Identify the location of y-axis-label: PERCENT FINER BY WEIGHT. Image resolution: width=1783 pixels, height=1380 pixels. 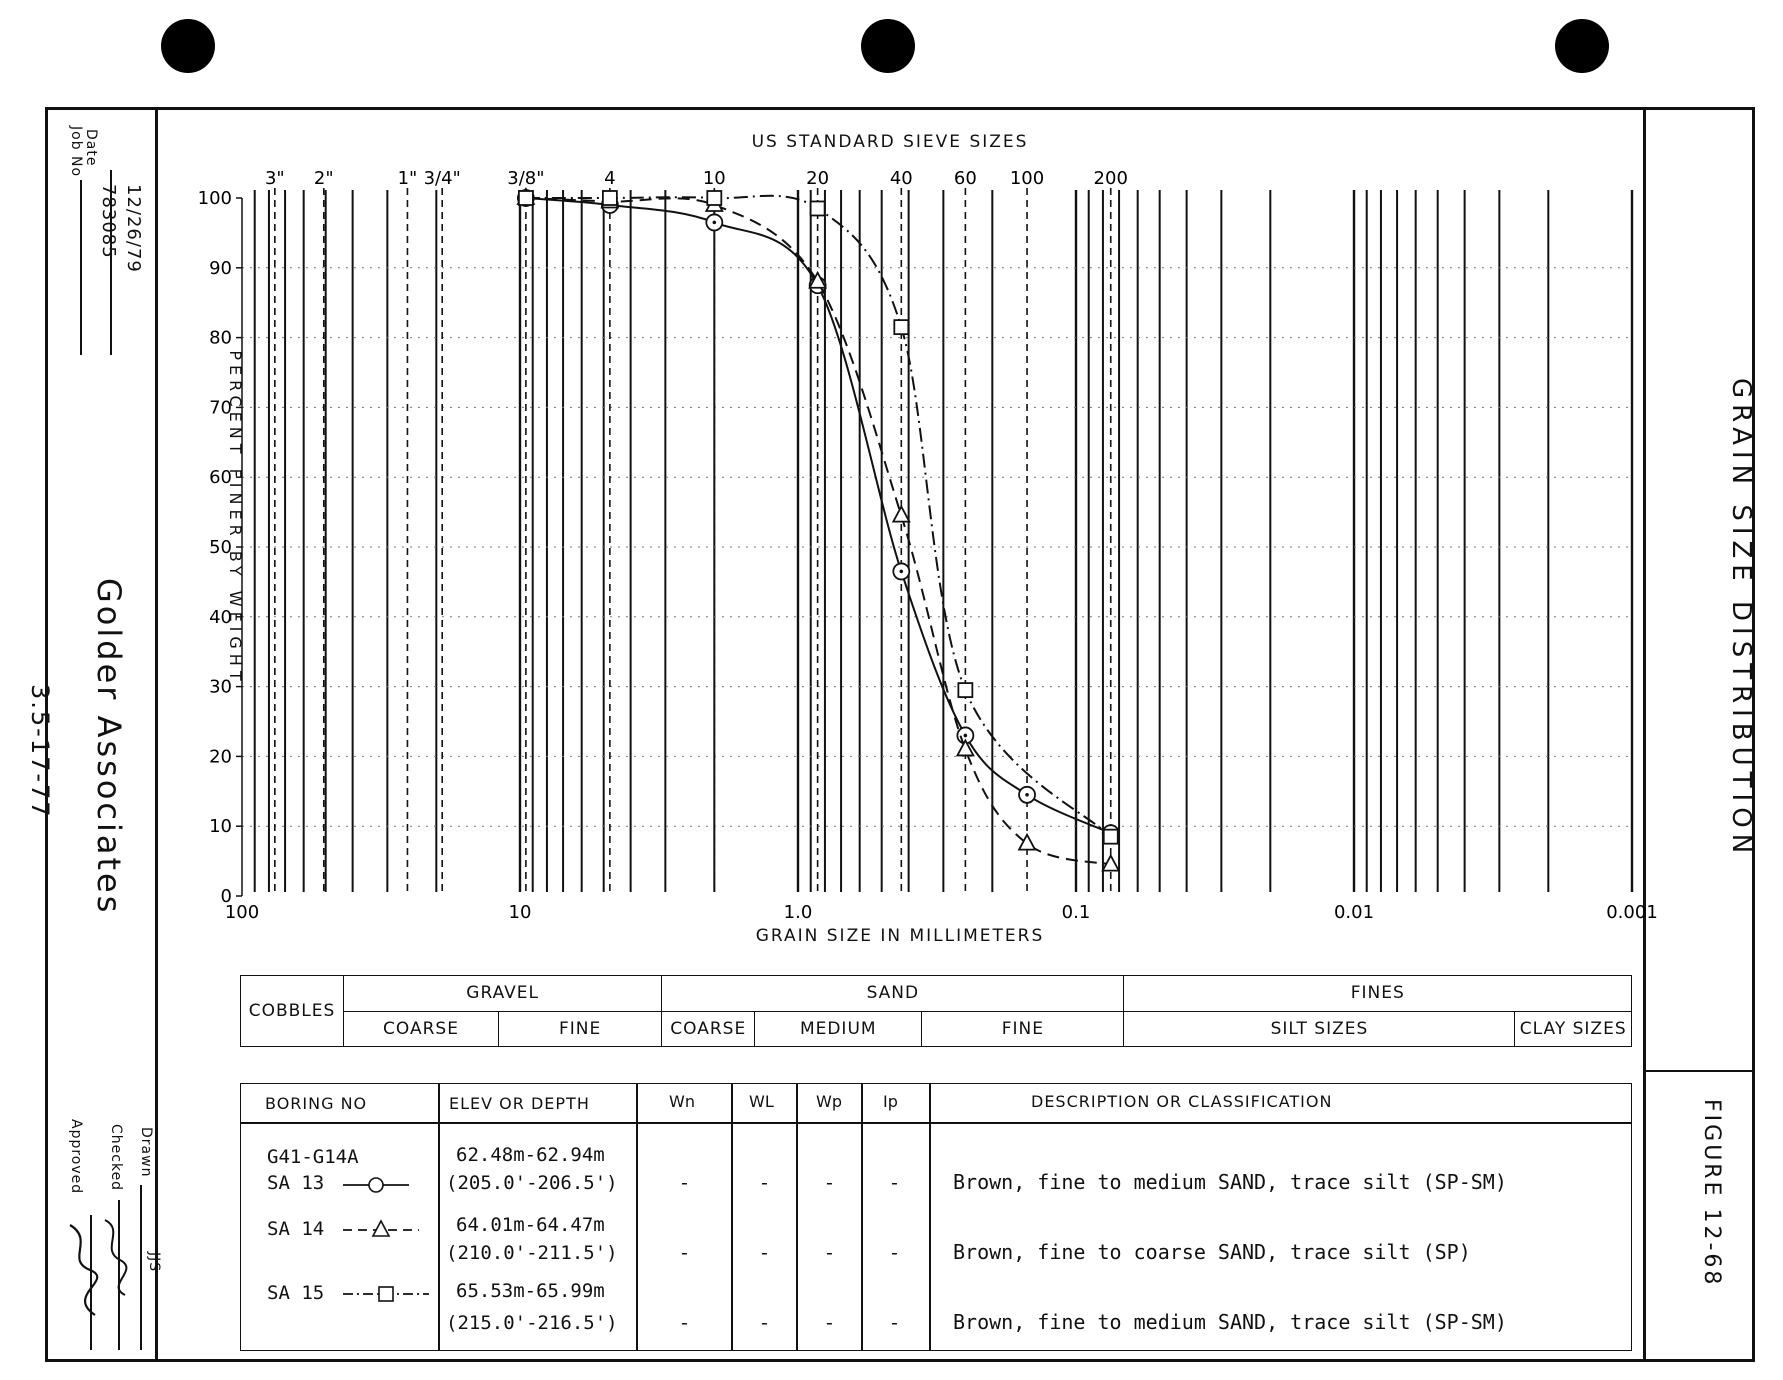
(235, 518).